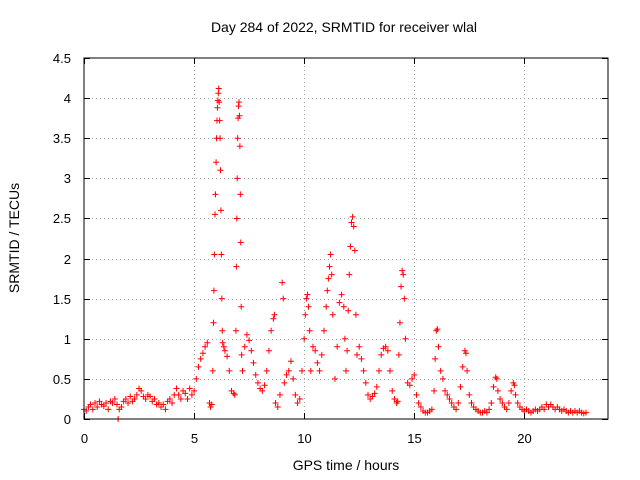 The height and width of the screenshot is (480, 640). What do you see at coordinates (346, 465) in the screenshot?
I see `x-axis-label: GPS time / hours` at bounding box center [346, 465].